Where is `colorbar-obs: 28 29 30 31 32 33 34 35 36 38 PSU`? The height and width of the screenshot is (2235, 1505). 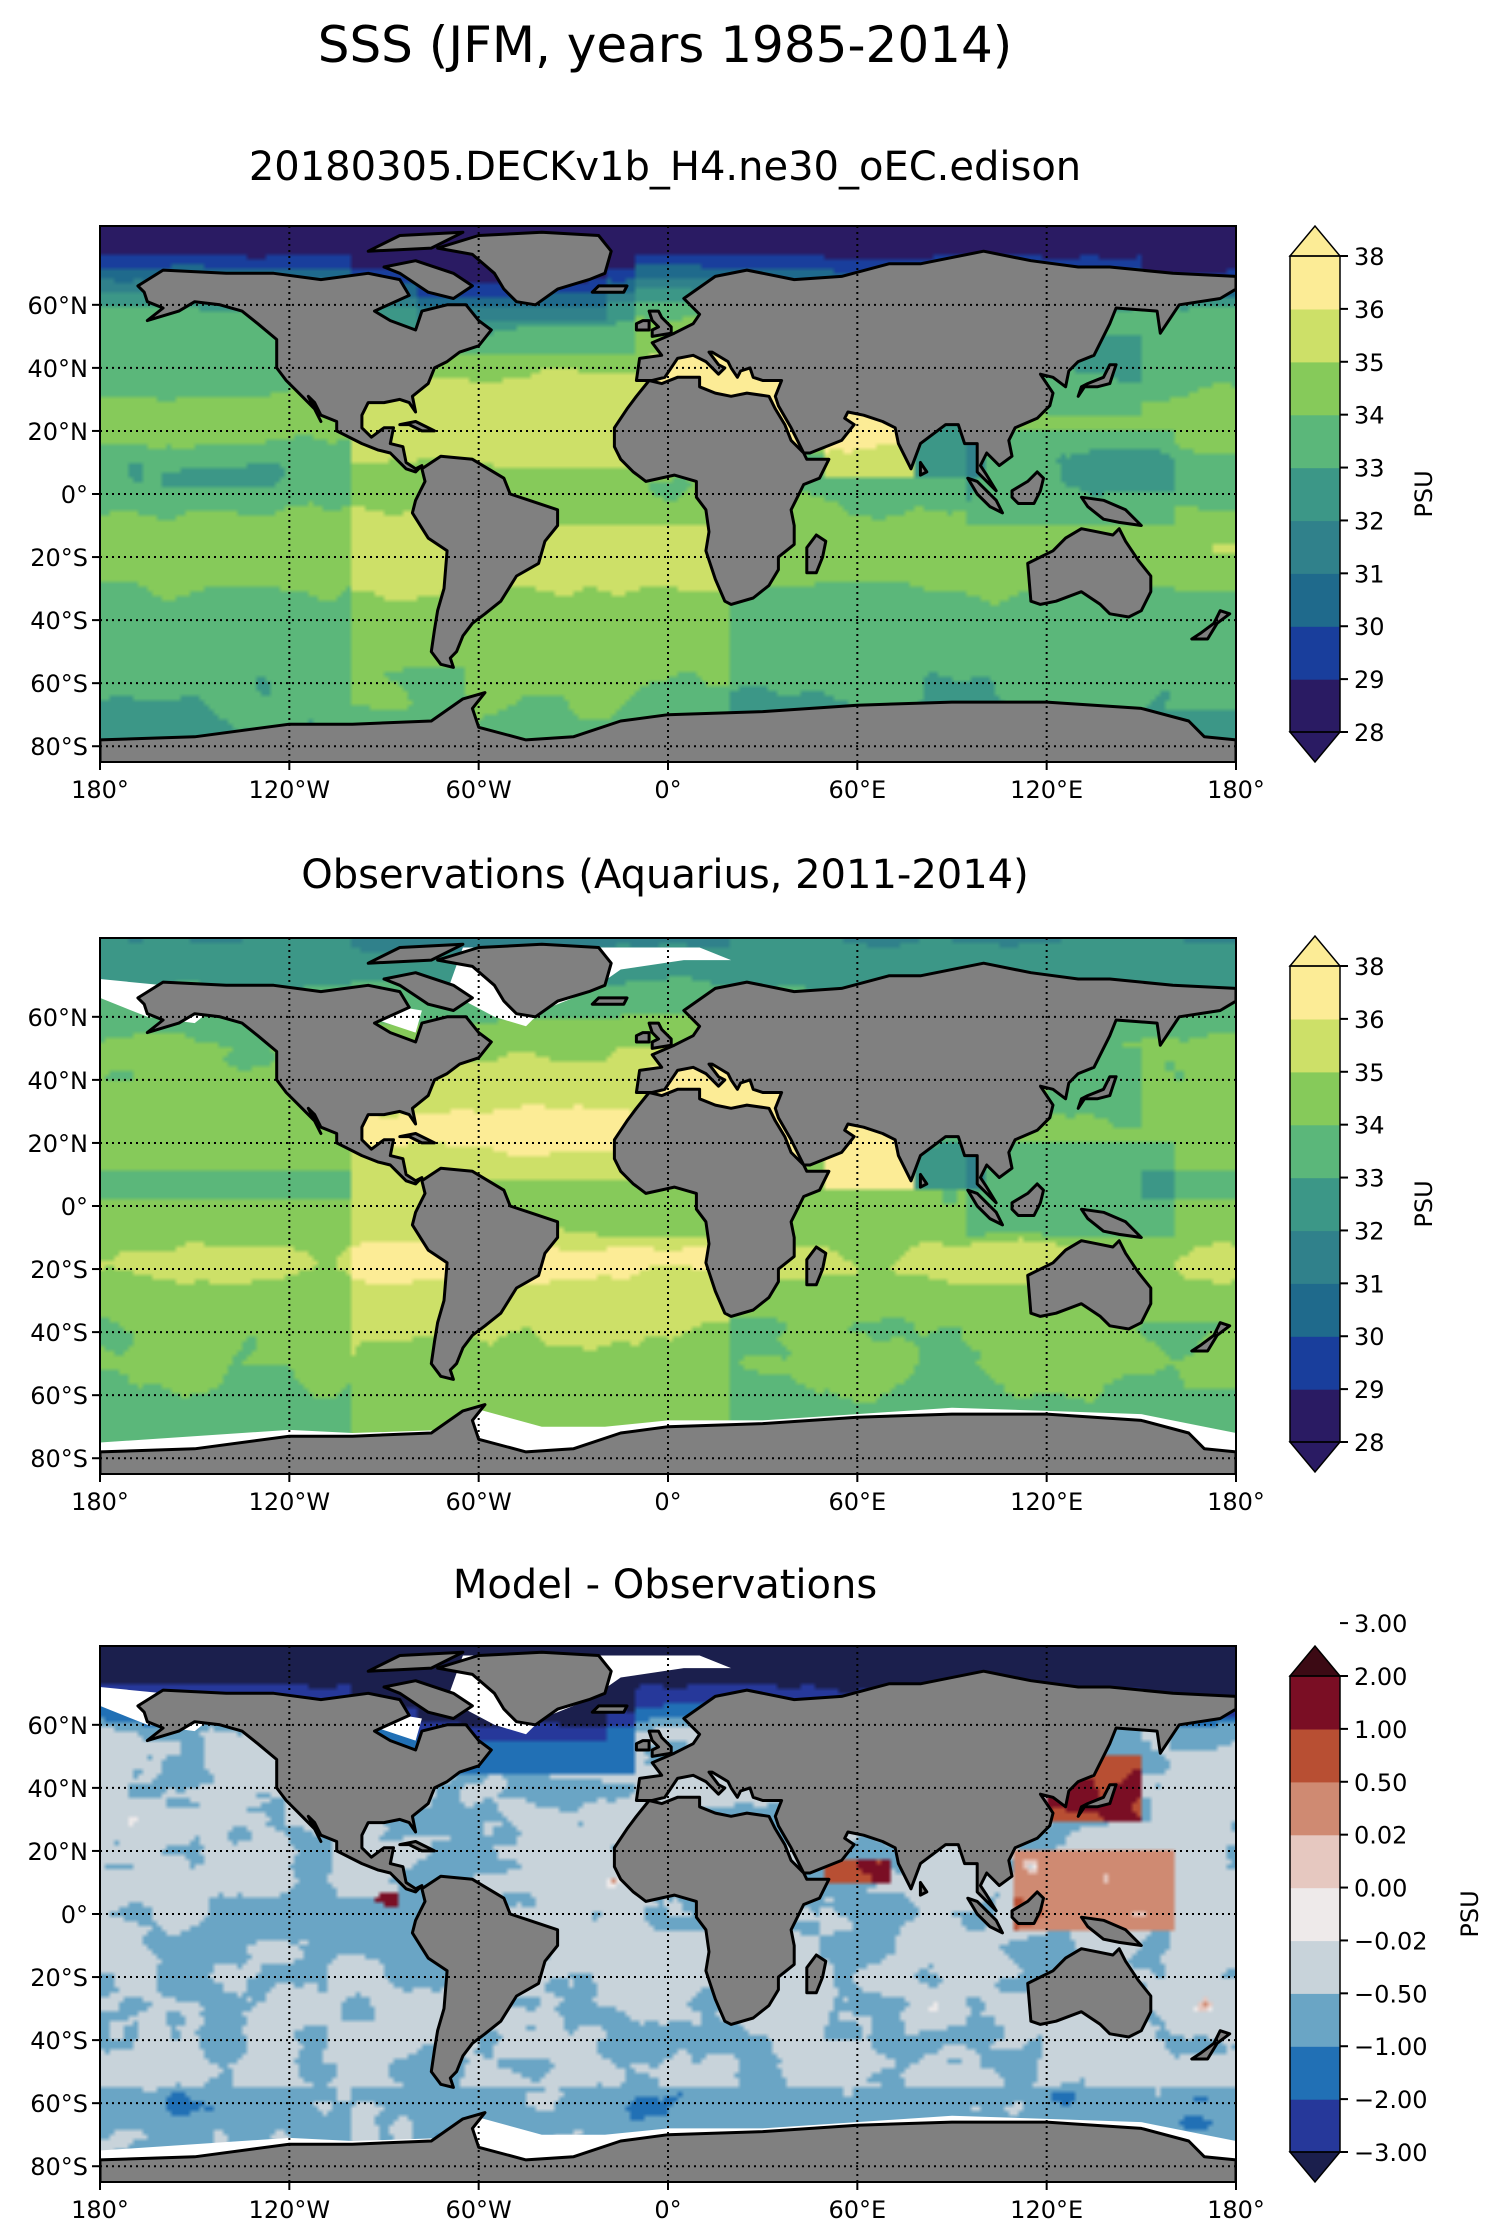
colorbar-obs: 28 29 30 31 32 33 34 35 36 38 PSU is located at coordinates (1363, 1204).